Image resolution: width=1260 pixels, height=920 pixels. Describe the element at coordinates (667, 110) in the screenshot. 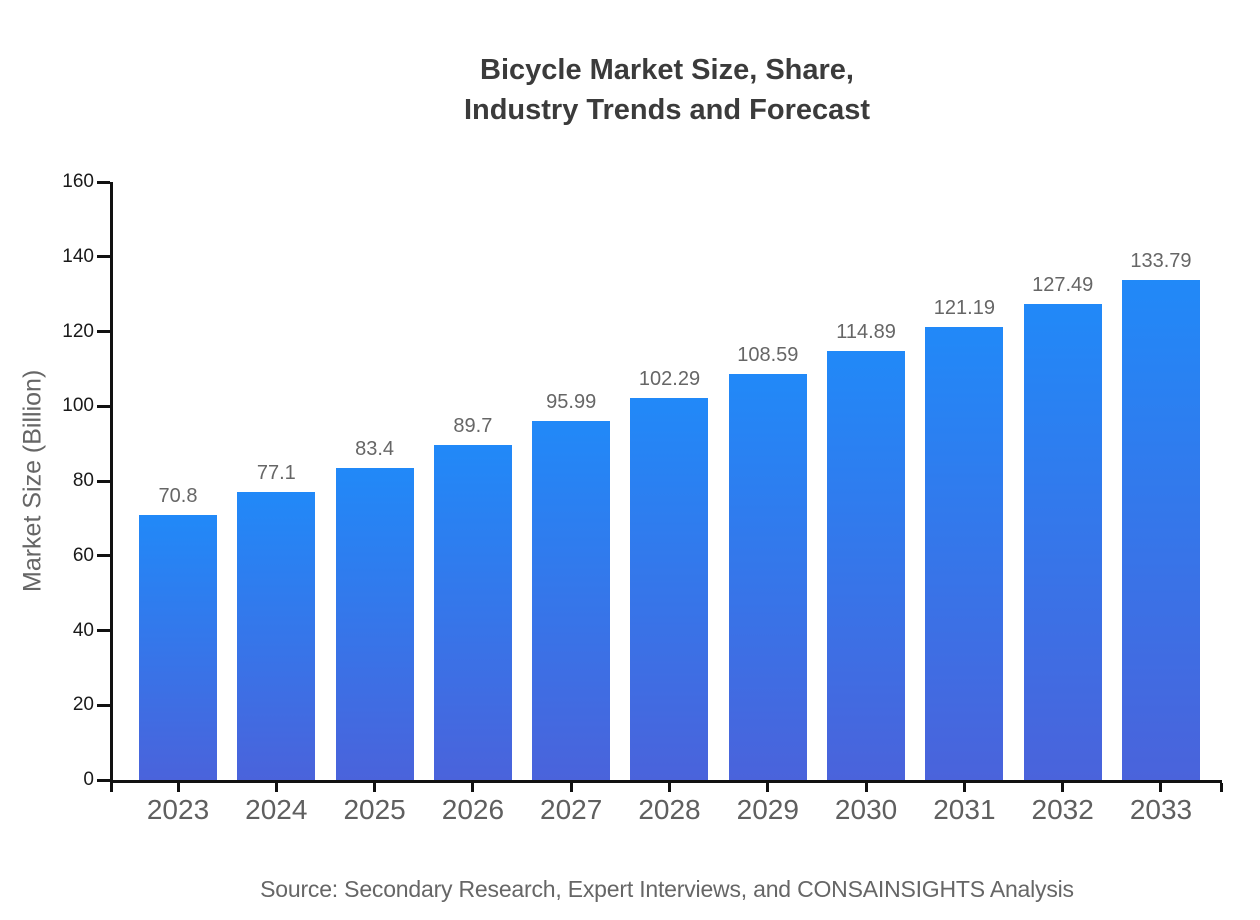

I see `chart-title-line2: Industry Trends and Forecast` at that location.